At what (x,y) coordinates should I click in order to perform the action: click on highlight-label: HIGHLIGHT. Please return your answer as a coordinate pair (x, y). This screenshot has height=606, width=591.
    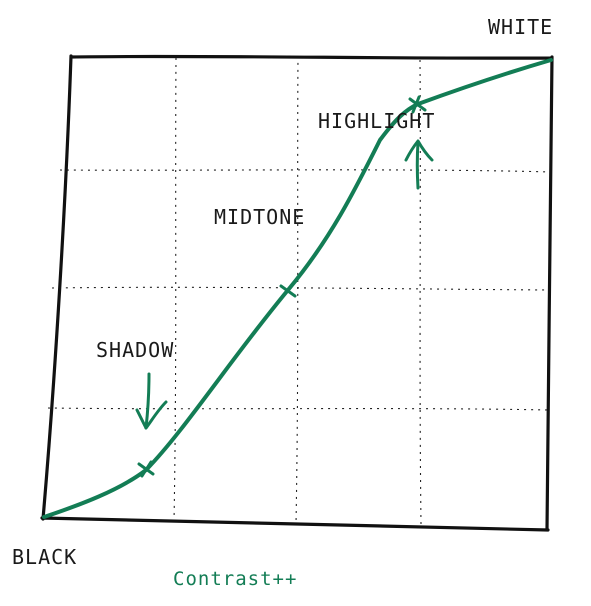
    Looking at the image, I should click on (376, 121).